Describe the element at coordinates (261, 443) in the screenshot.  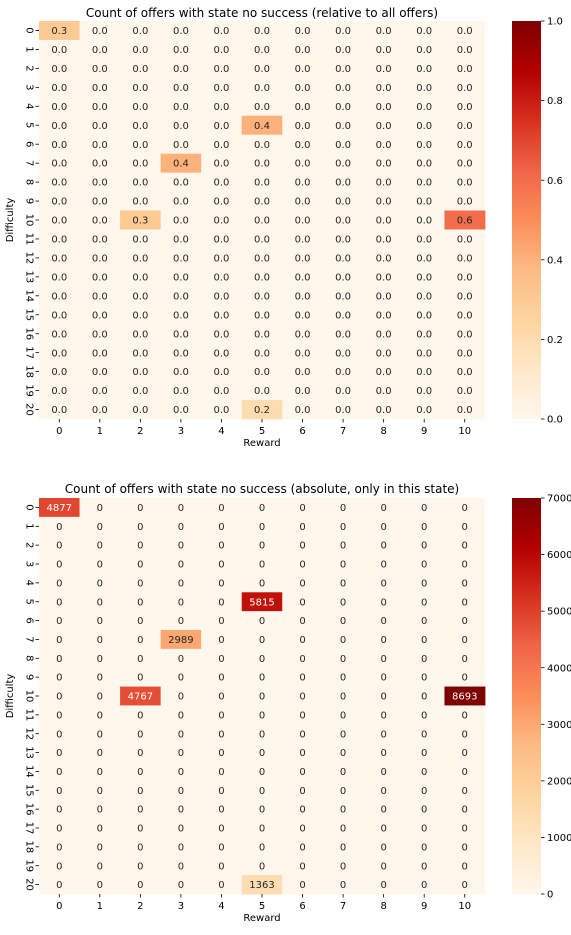
I see `x-axis-label: Reward` at that location.